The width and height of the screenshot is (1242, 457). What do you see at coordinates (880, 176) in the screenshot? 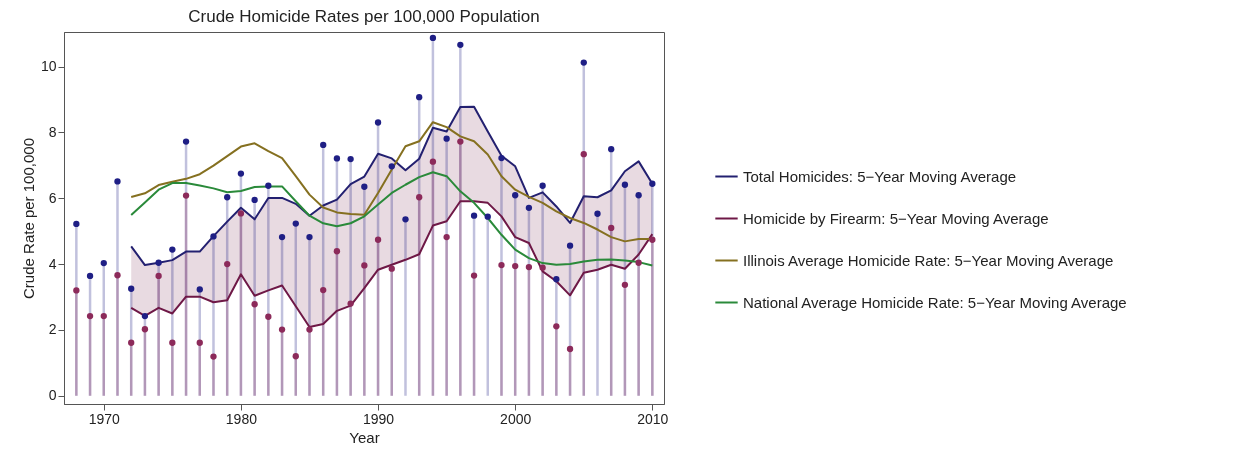
I see `legend-label: Total Homicides: 5−Year Moving Average` at bounding box center [880, 176].